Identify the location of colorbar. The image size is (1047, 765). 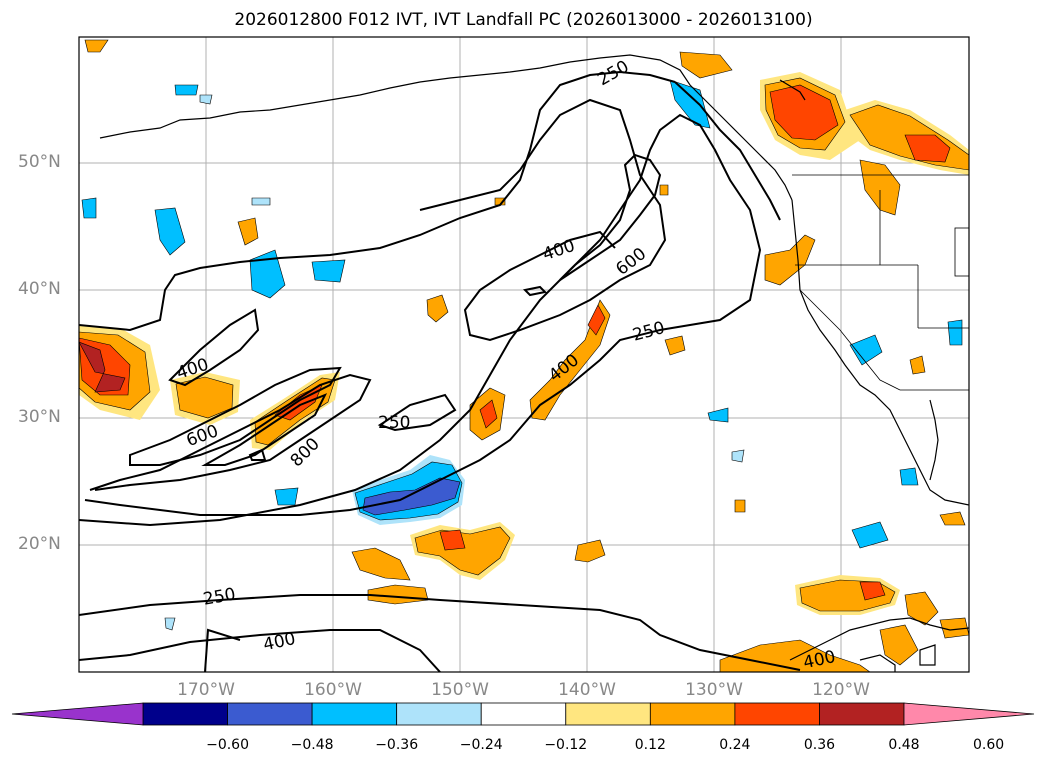
(523, 714).